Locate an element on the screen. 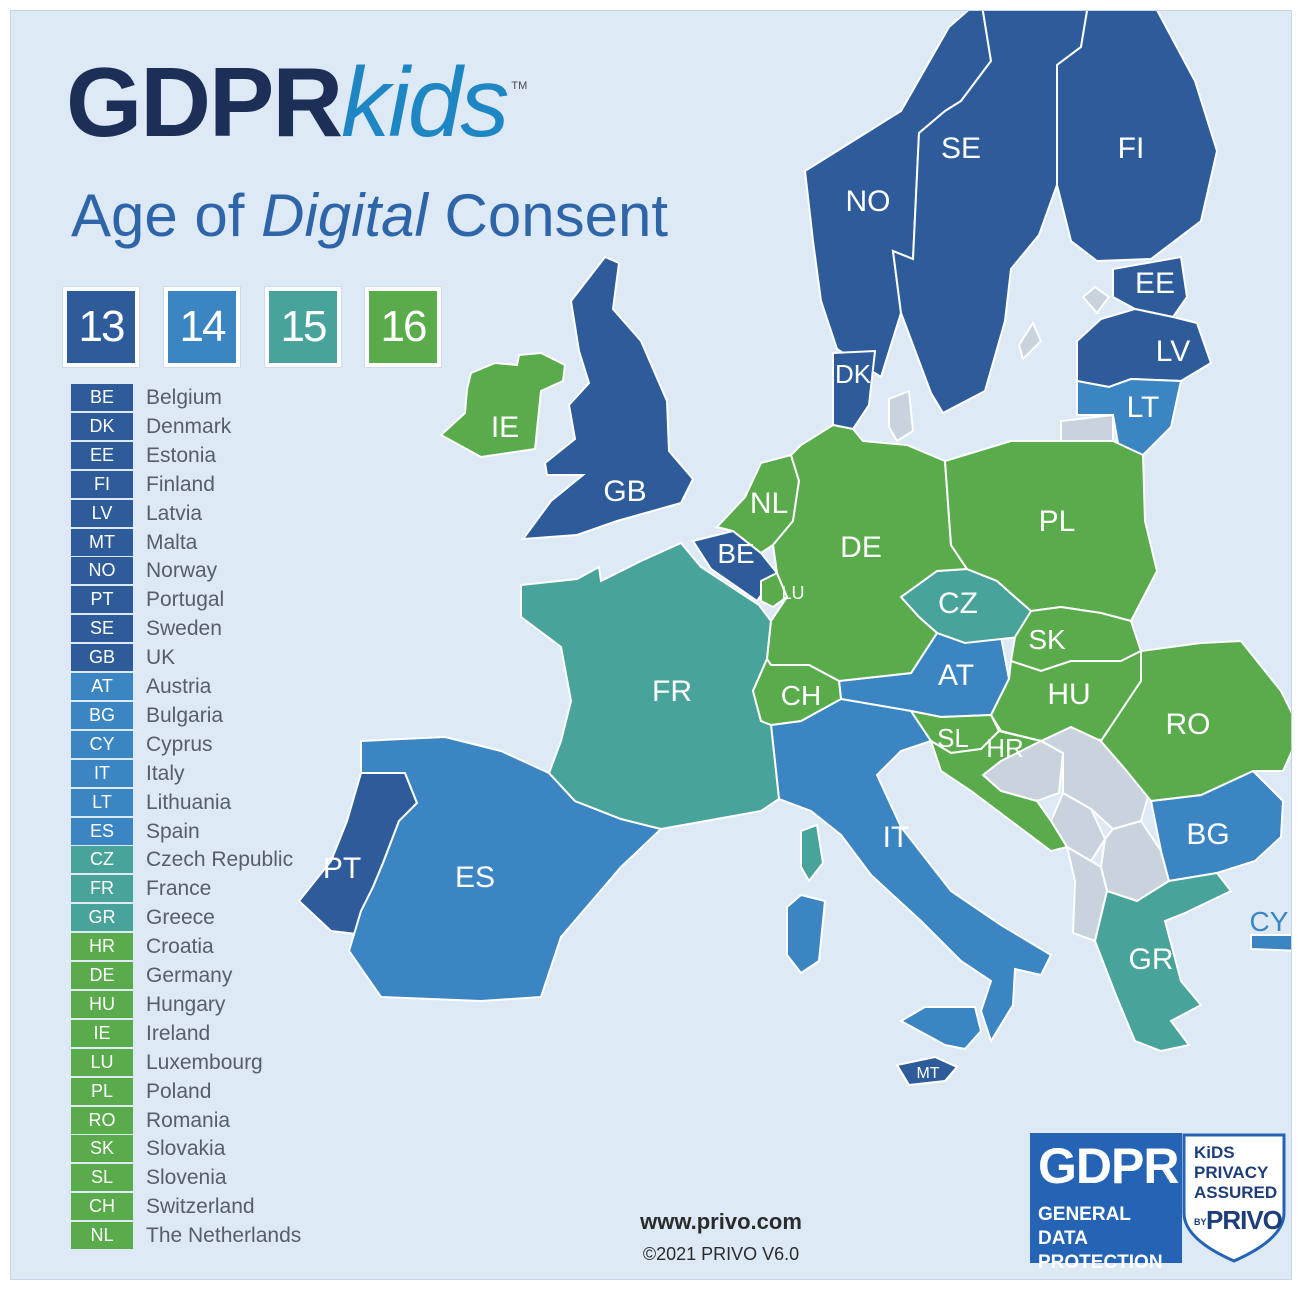 The width and height of the screenshot is (1300, 1293). footer-copyright: ©2021 PRIVO V6.0 is located at coordinates (721, 1254).